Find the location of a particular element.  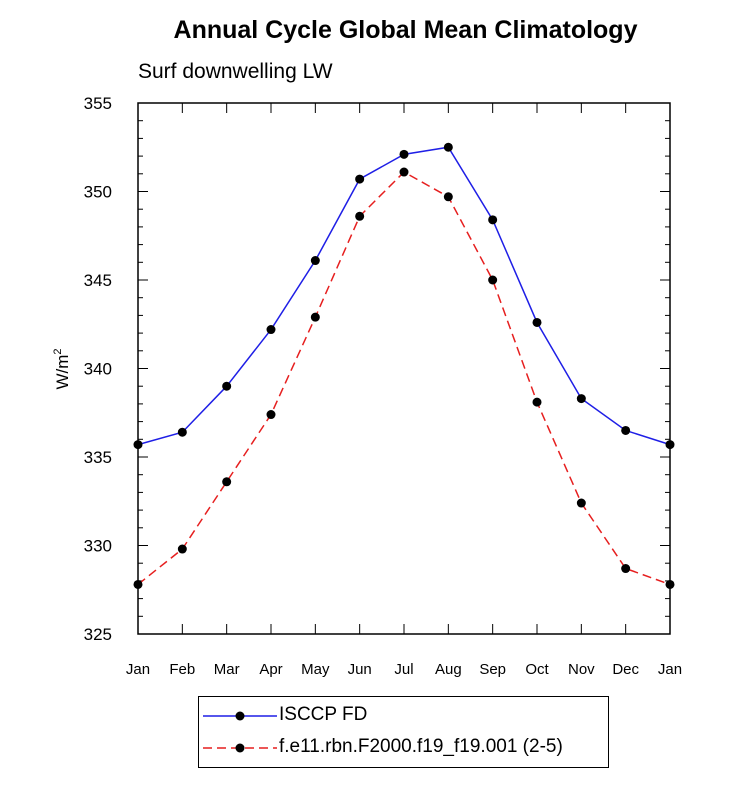

legend-entry-model: f.e11.rbn.F2000.f19_f19.001 (2-5) is located at coordinates (403, 748).